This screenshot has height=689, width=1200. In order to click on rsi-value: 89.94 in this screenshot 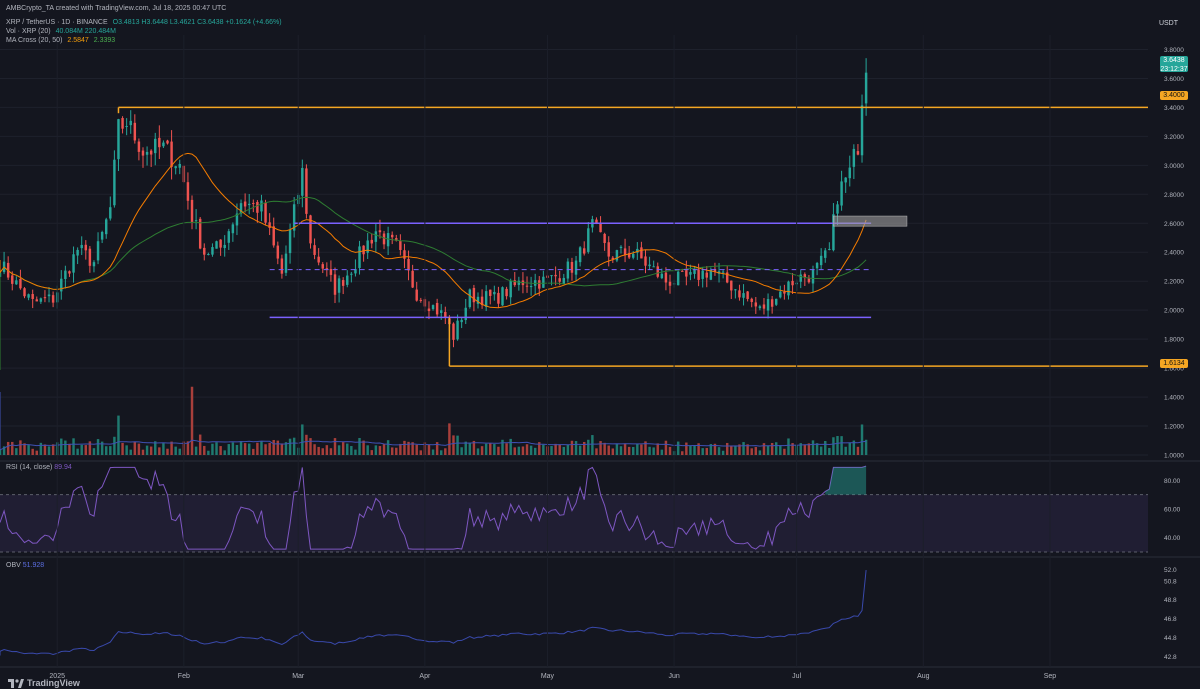, I will do `click(63, 467)`.